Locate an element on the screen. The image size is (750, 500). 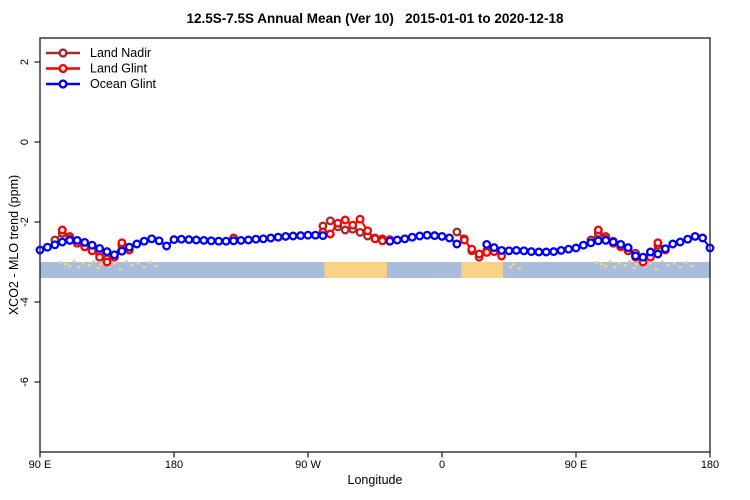
x-tick-label: 180 is located at coordinates (710, 465).